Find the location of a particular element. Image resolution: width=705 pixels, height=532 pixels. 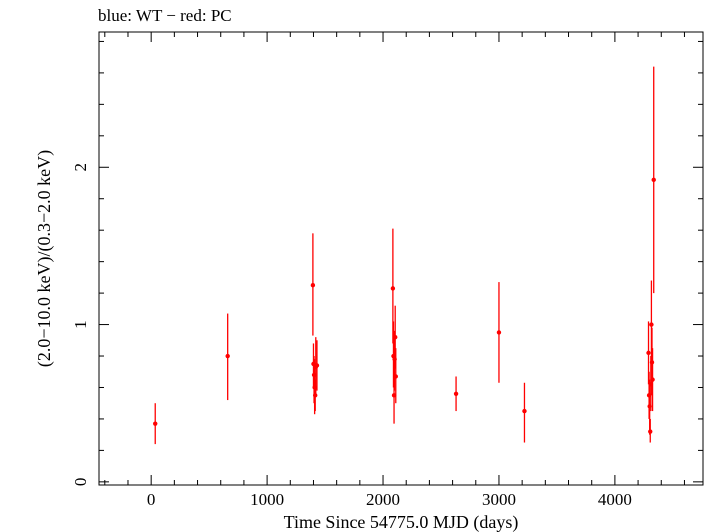

y-axis-label: (2.0−10.0 keV)/(0.3−2.0 keV) is located at coordinates (44, 258).